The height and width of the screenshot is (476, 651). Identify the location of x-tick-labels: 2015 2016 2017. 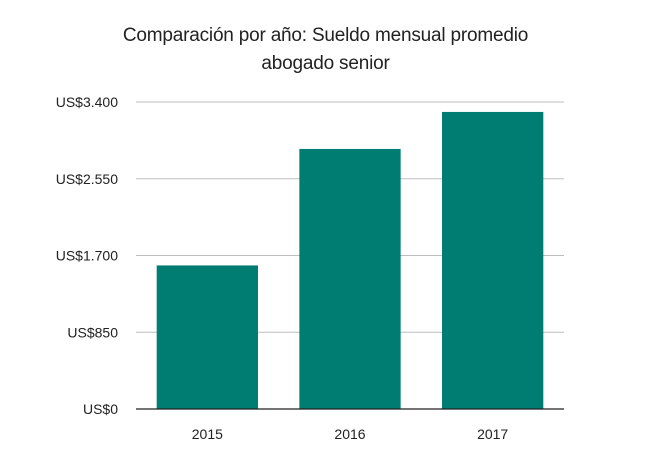
(350, 434).